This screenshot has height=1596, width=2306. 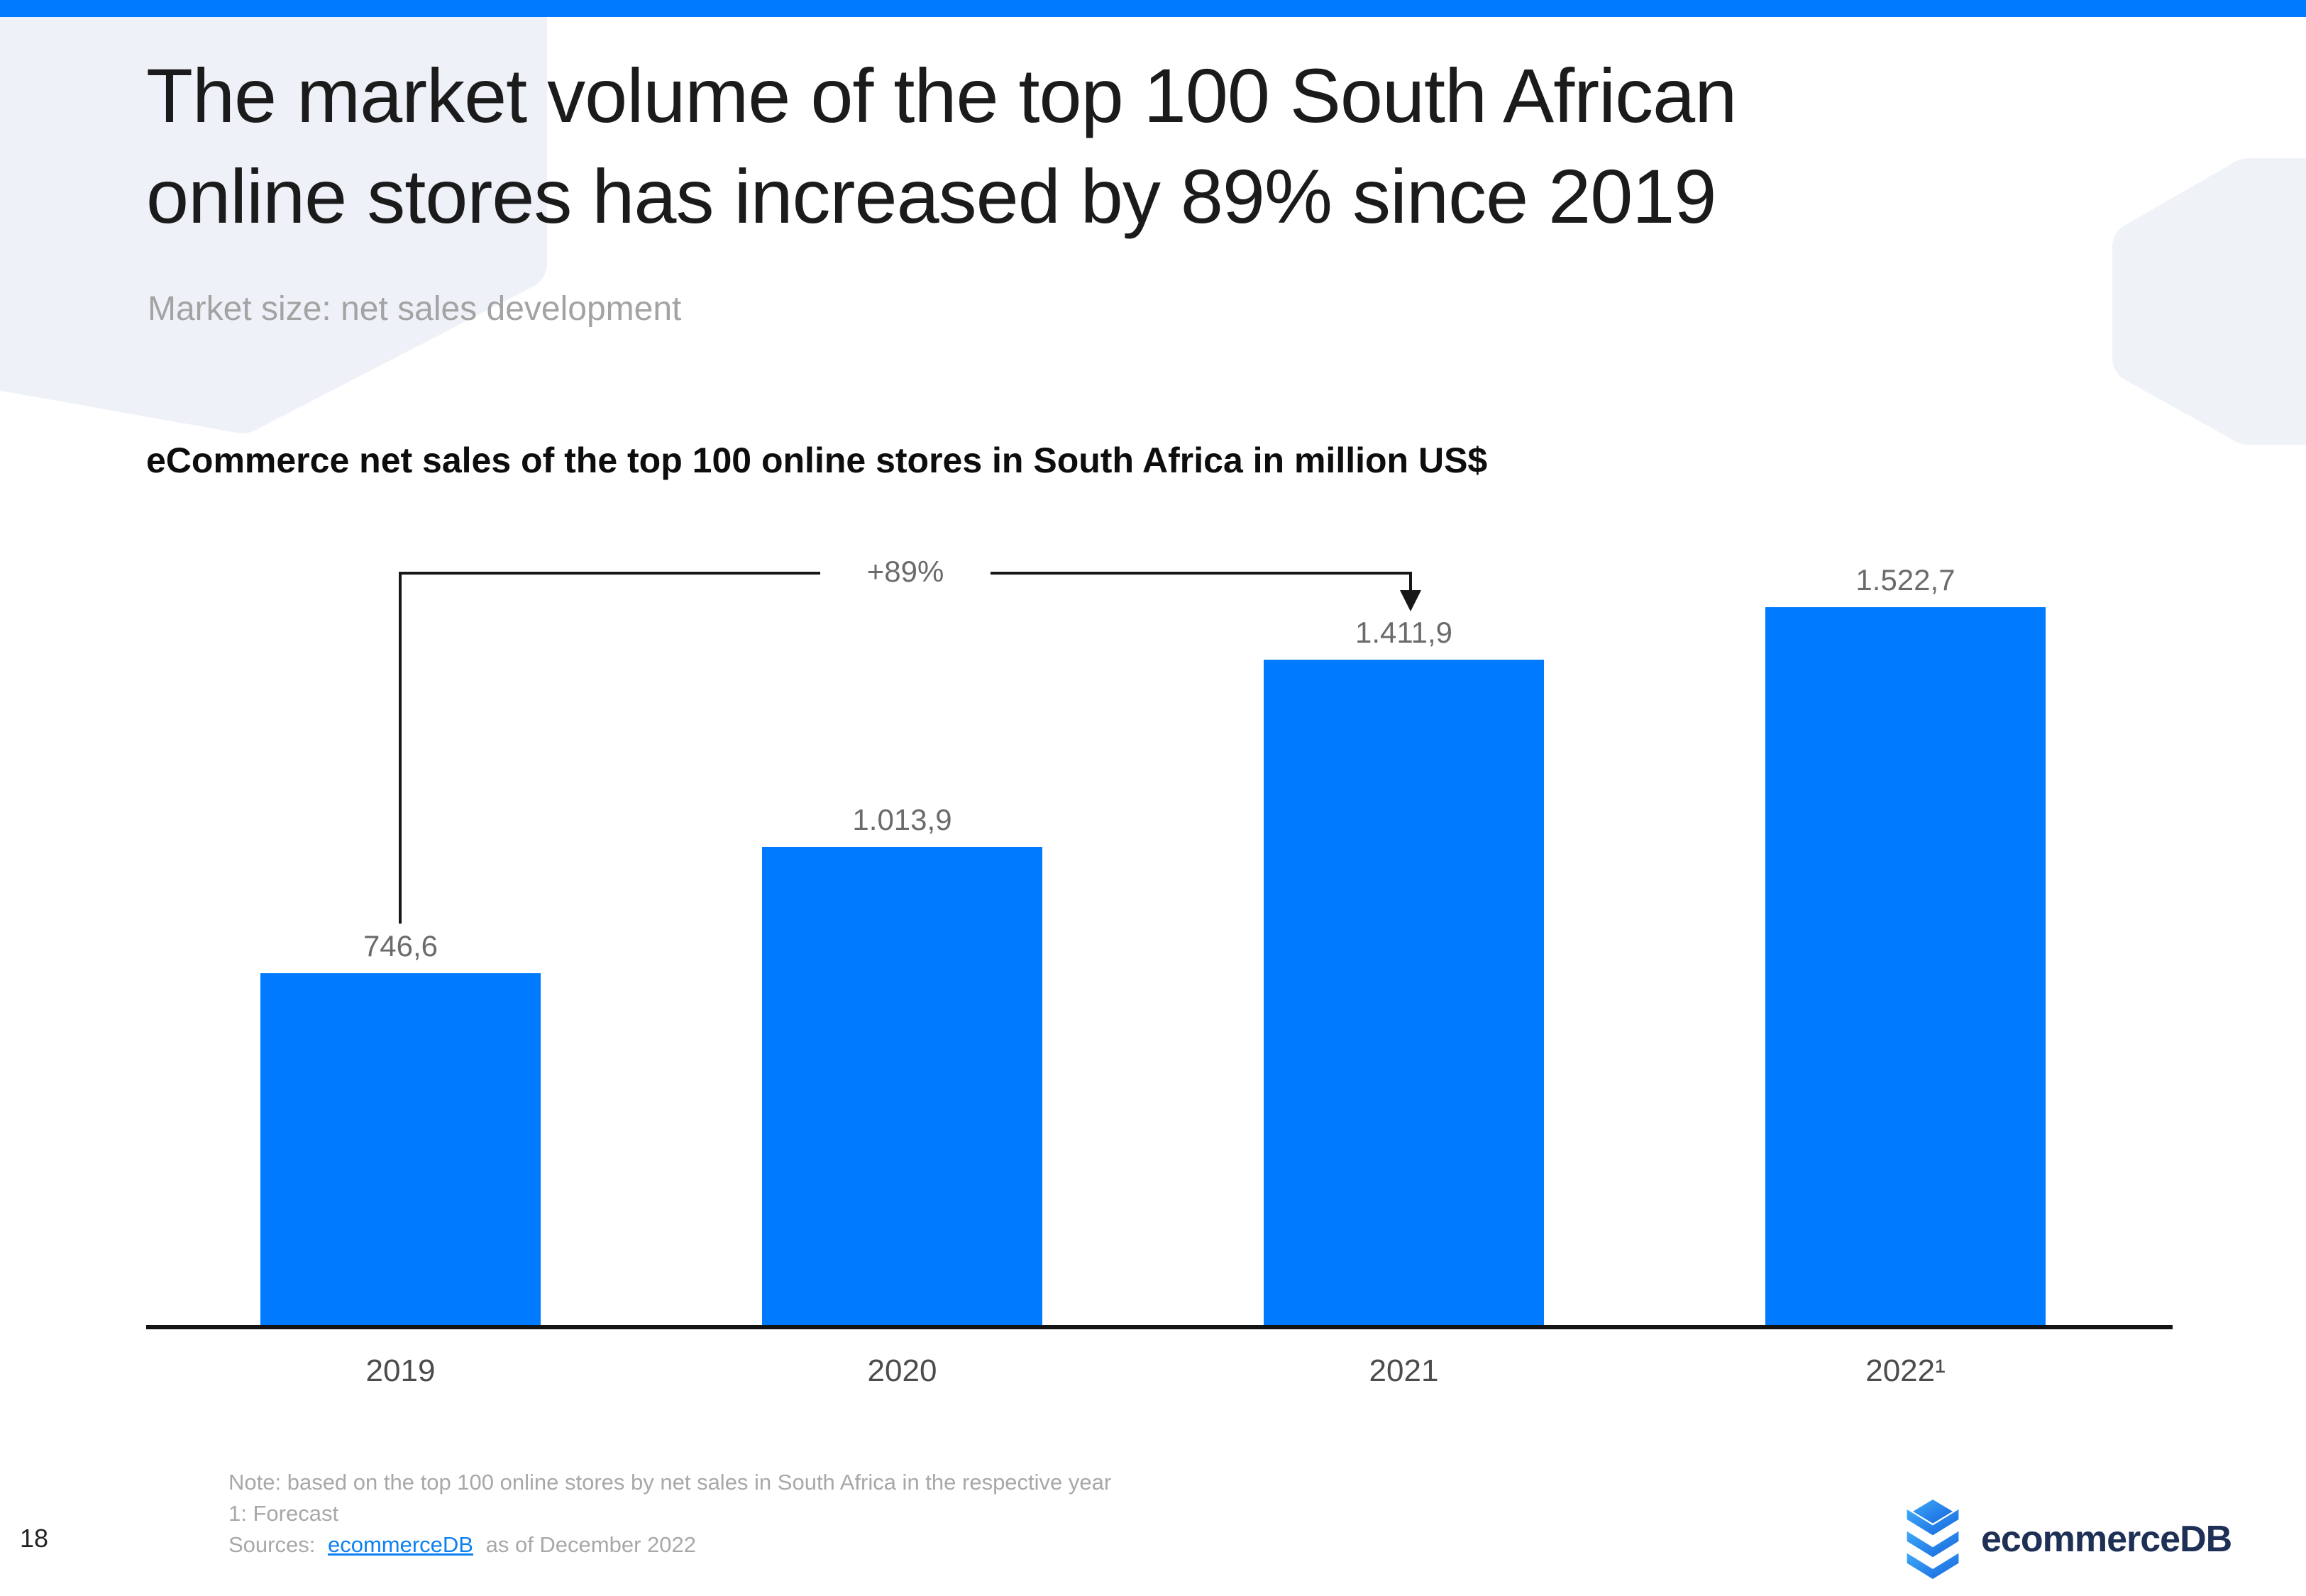 I want to click on logo: ecommerceDB, so click(x=2067, y=1539).